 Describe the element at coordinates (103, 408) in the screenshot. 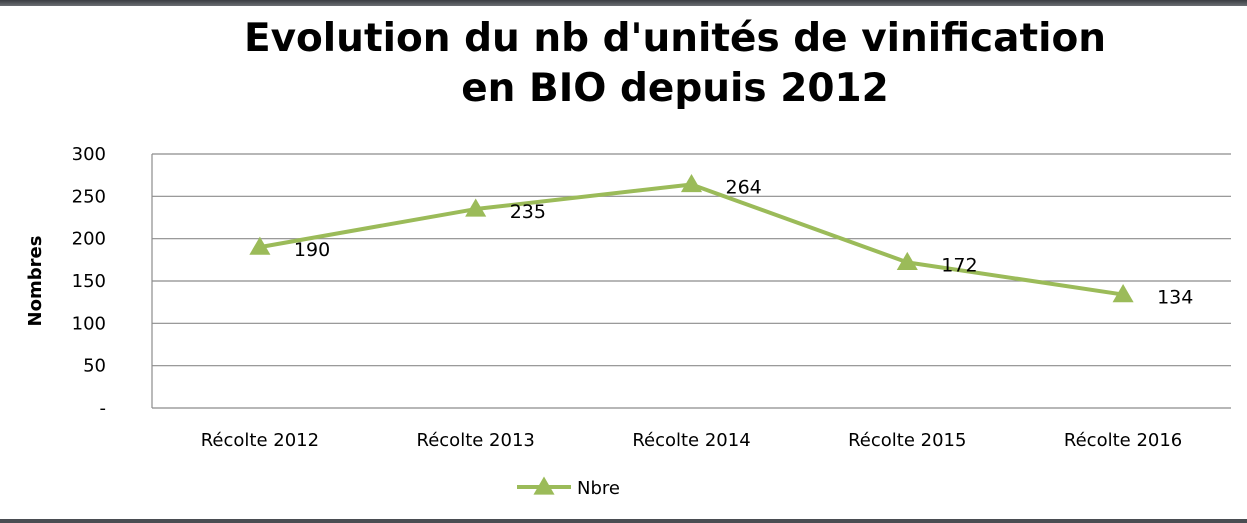

I see `y-tick-0: -` at that location.